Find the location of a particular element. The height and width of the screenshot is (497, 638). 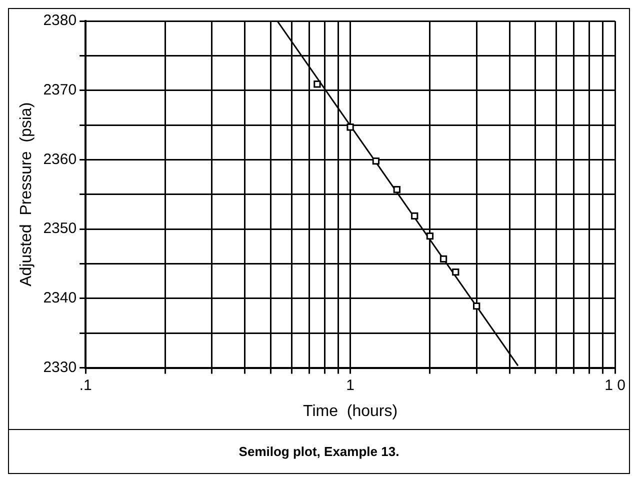

y-tick-label: 2350 is located at coordinates (60, 229).